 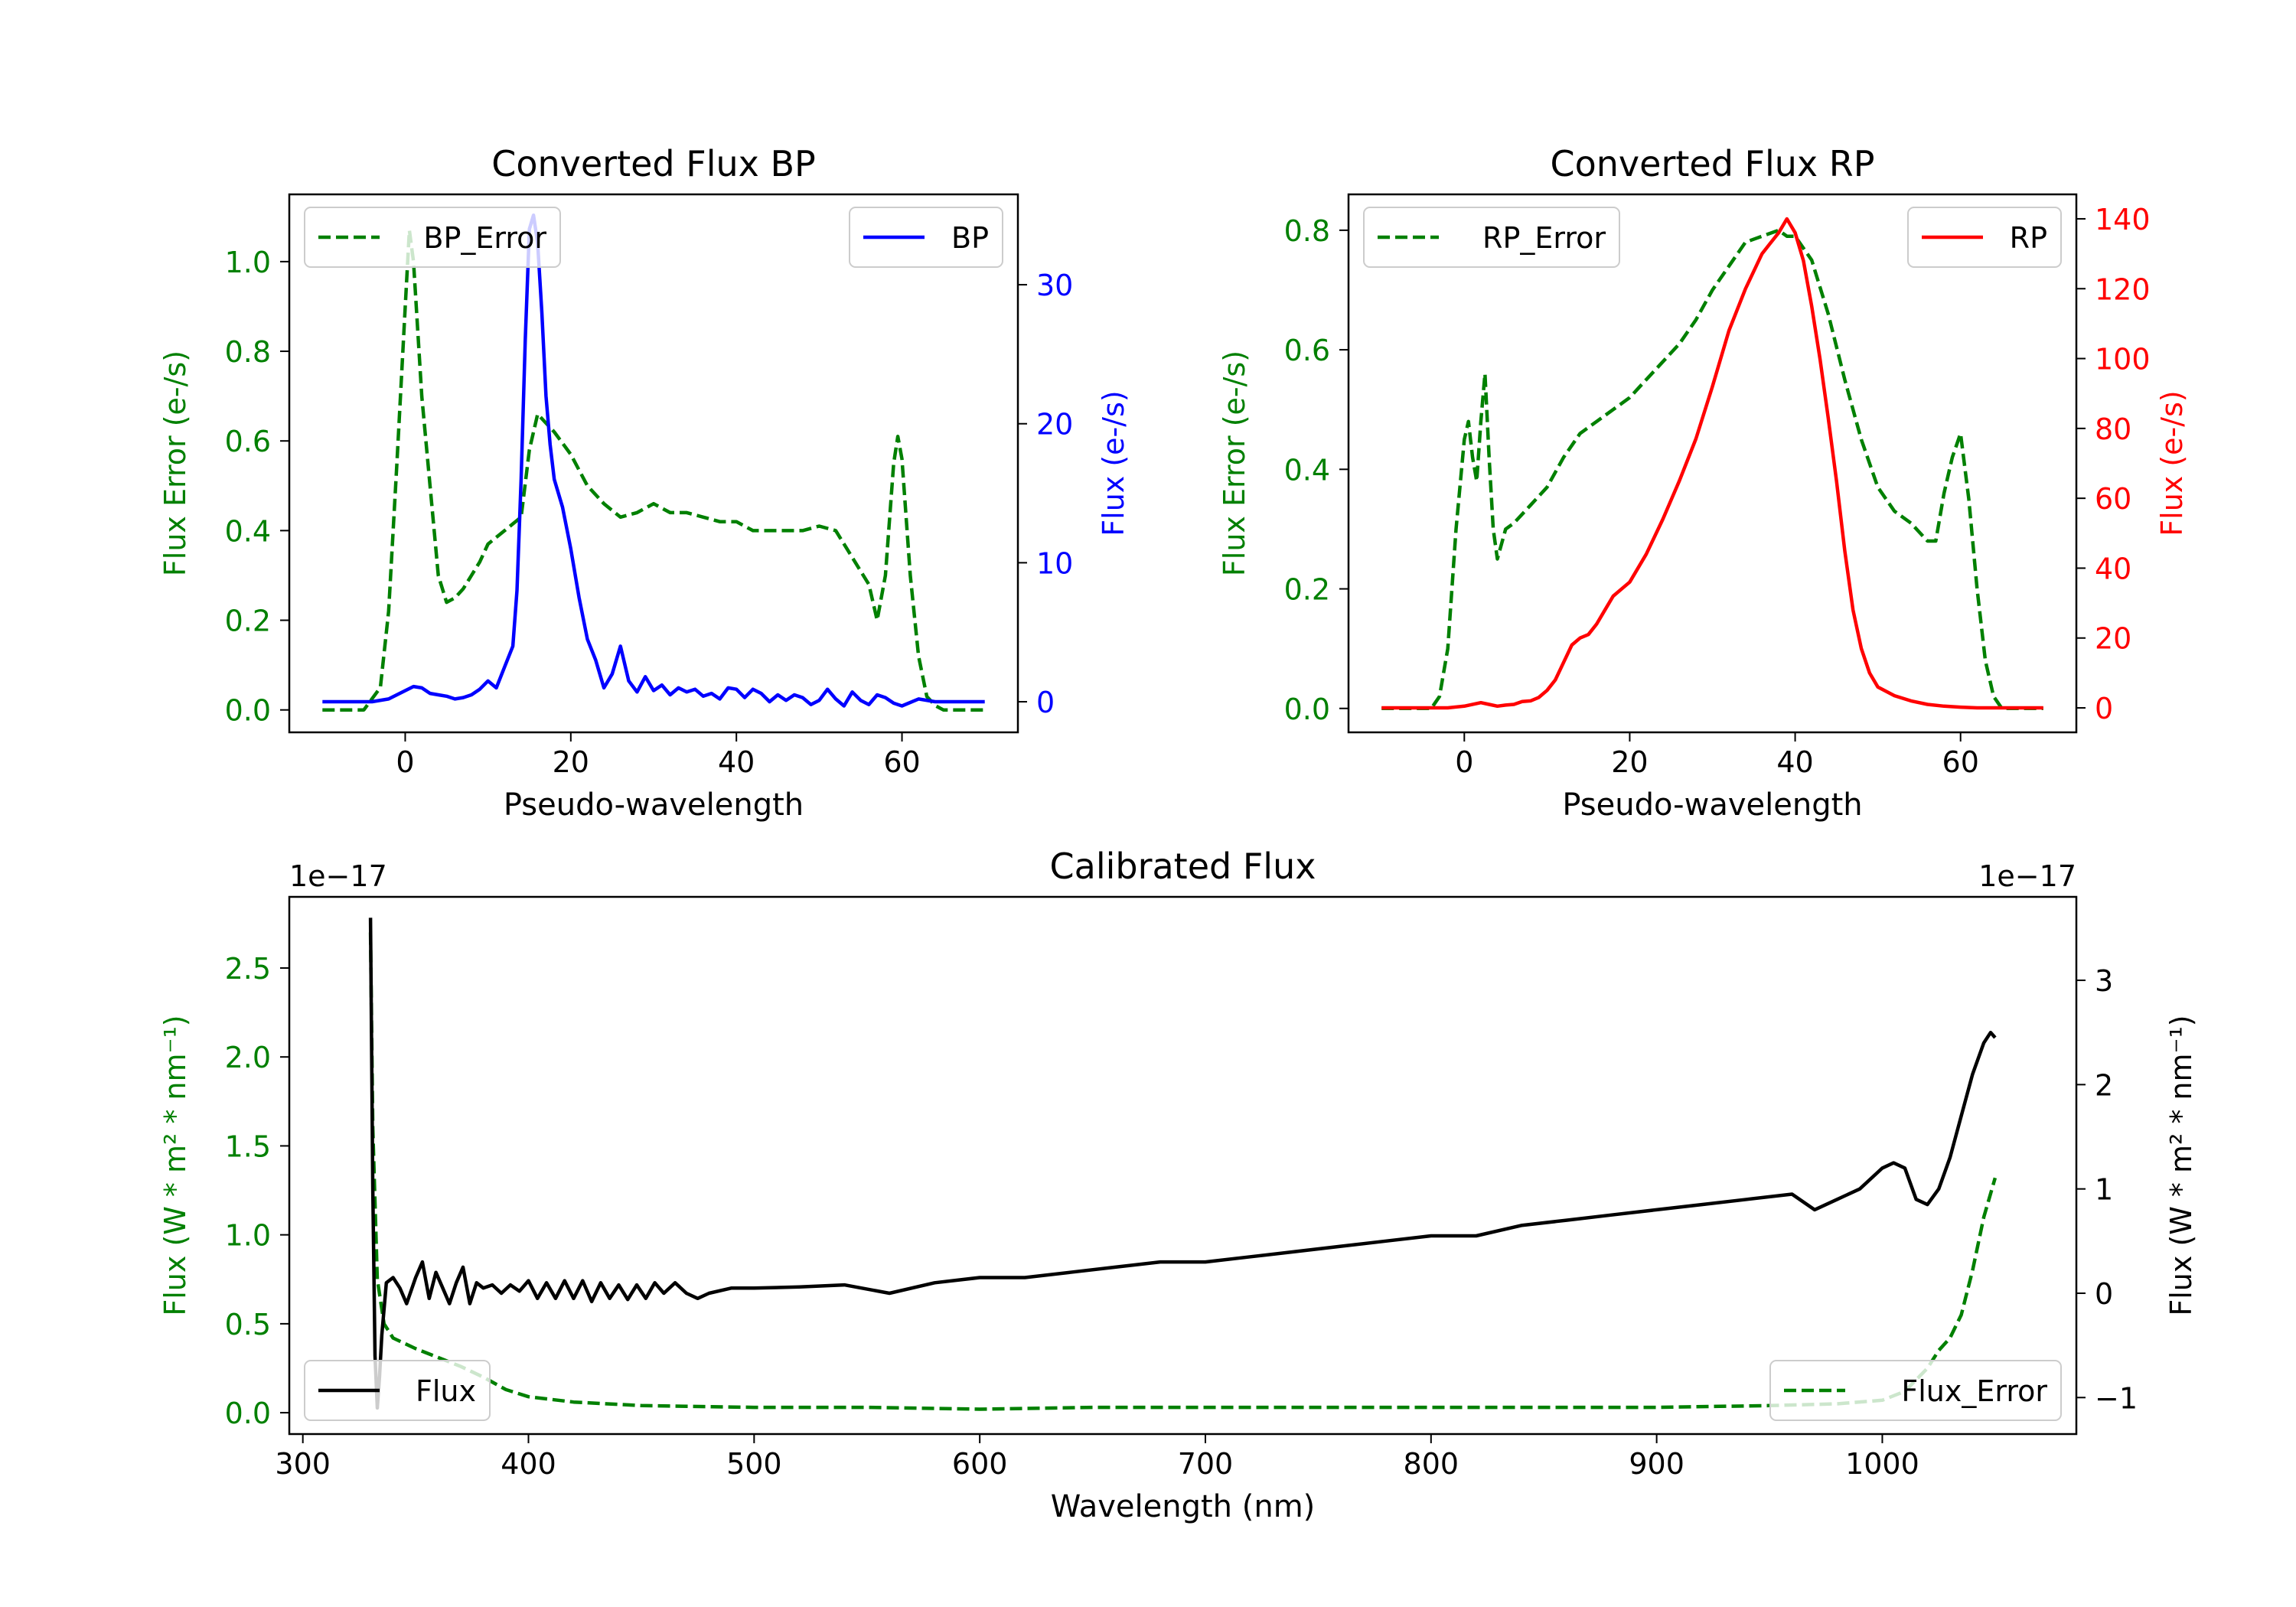 I want to click on chart-title: Calibrated Flux, so click(x=1183, y=867).